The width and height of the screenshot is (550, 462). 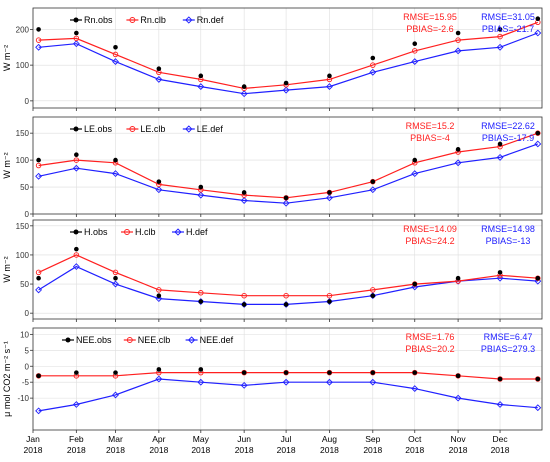 What do you see at coordinates (288, 63) in the screenshot?
I see `series-rn-def` at bounding box center [288, 63].